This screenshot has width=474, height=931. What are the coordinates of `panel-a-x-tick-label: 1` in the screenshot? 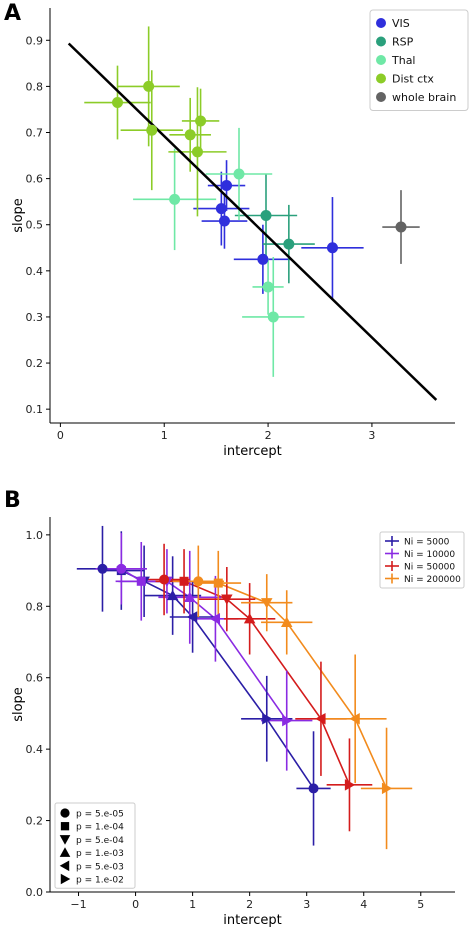 It's located at (164, 435).